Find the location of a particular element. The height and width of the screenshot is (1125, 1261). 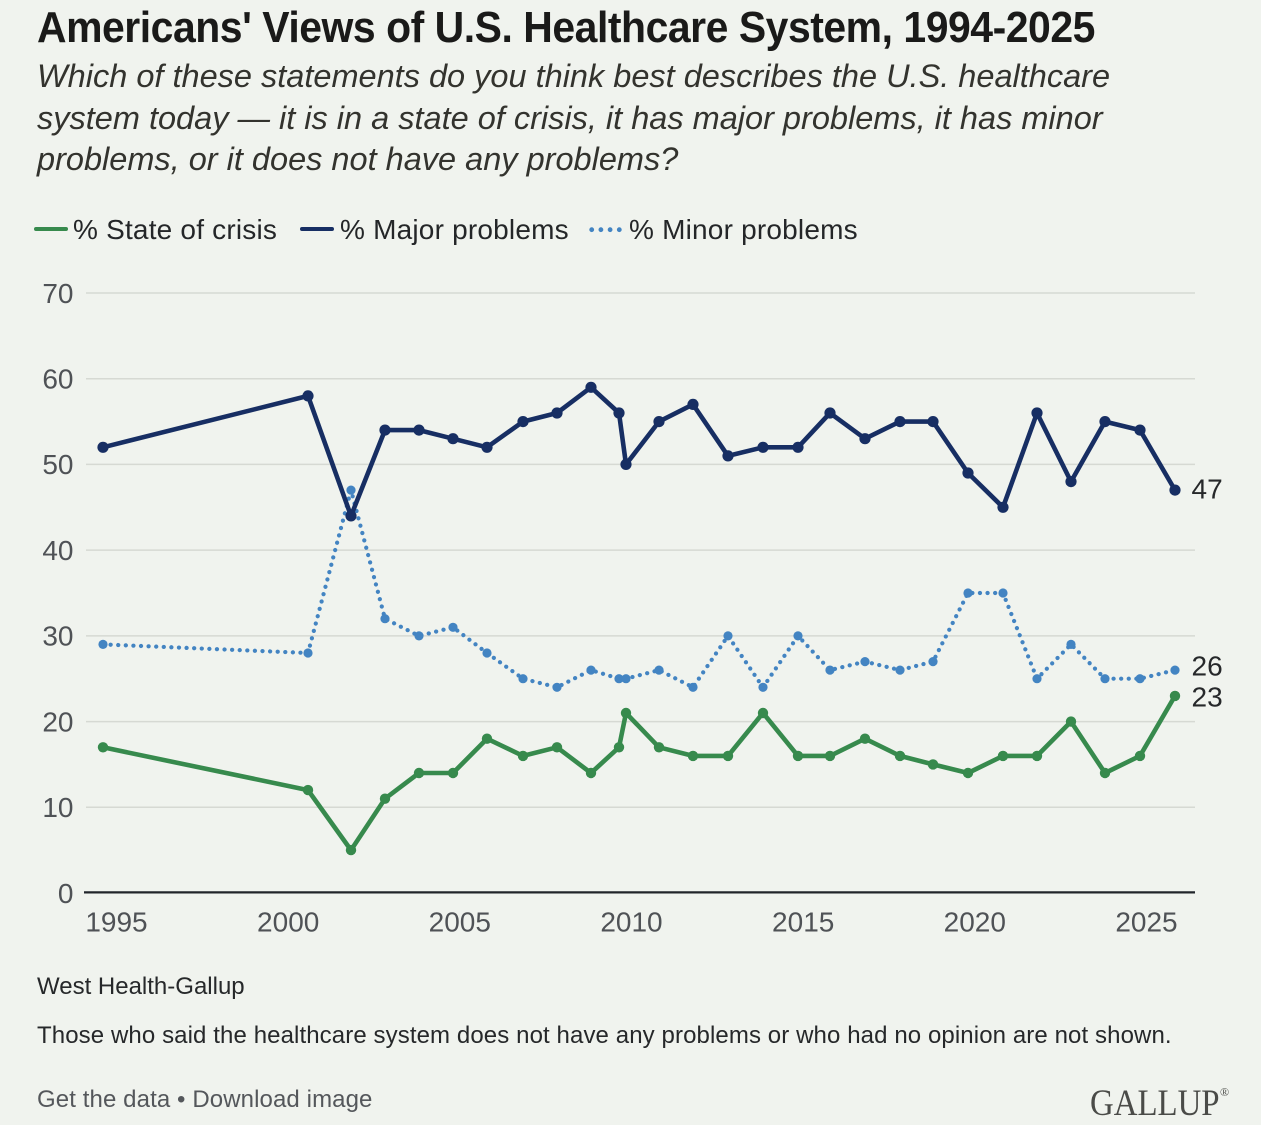

svg-text: 26 is located at coordinates (1207, 665).